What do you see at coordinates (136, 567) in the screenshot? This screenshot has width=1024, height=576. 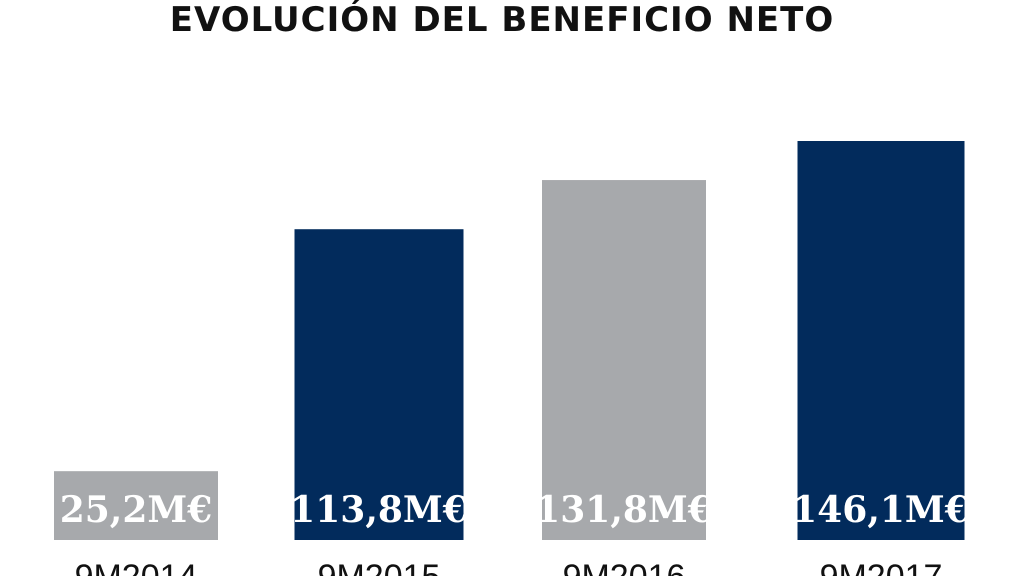 I see `category-label-9M2014: 9M2014` at bounding box center [136, 567].